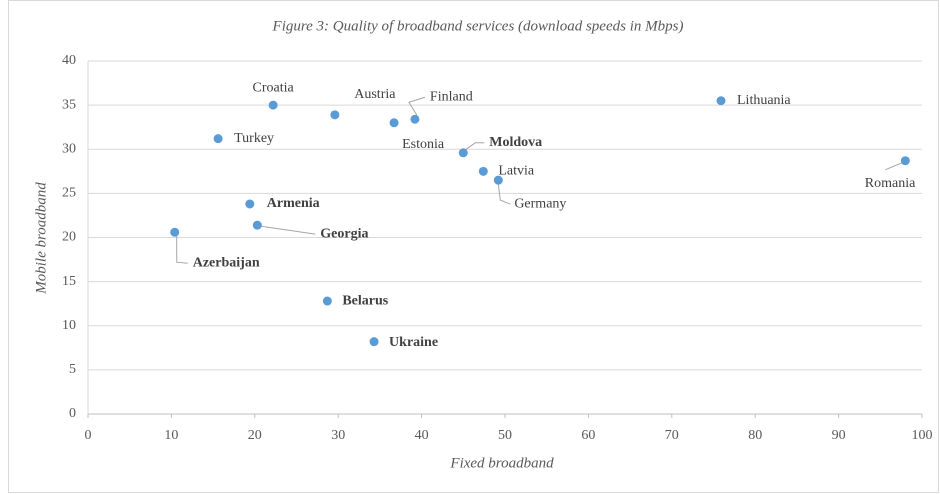 The image size is (940, 494). I want to click on point-label: Armenia, so click(293, 203).